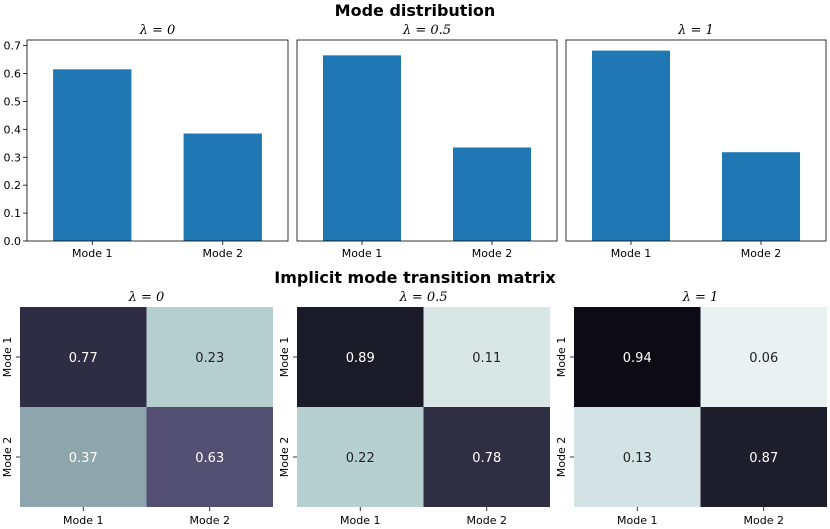 Image resolution: width=830 pixels, height=529 pixels. I want to click on y-tick-label: 0.5, so click(13, 101).